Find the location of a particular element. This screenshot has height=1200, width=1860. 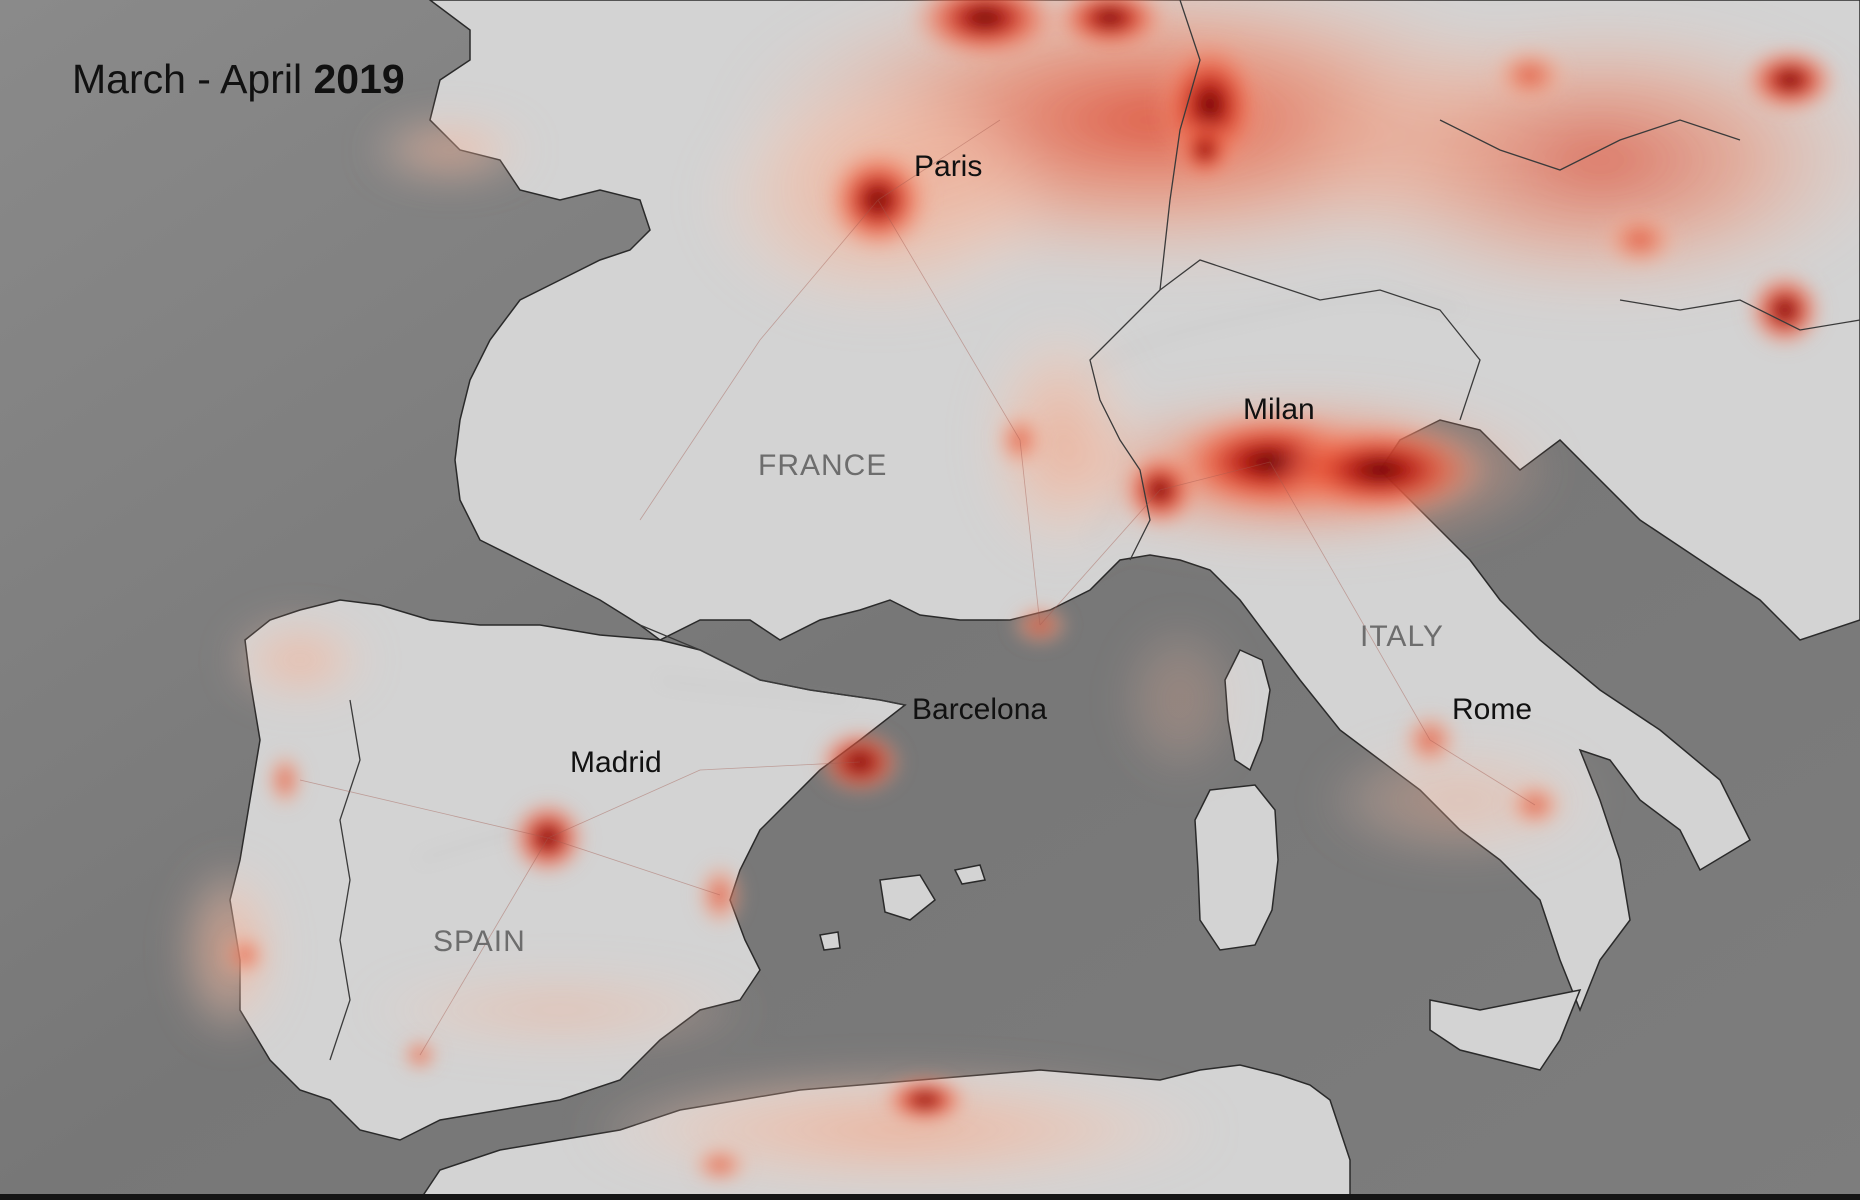

land-mallorca is located at coordinates (907, 897).